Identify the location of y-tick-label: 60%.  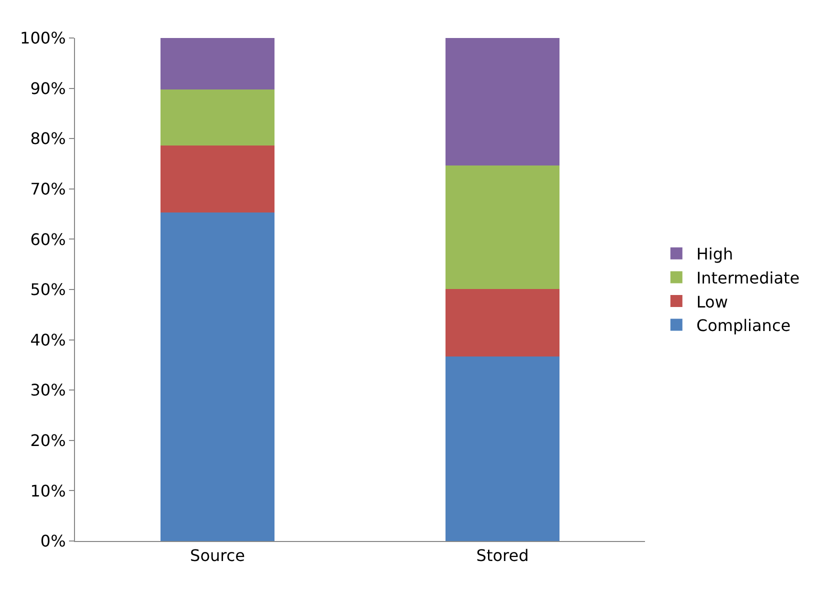
(48, 239).